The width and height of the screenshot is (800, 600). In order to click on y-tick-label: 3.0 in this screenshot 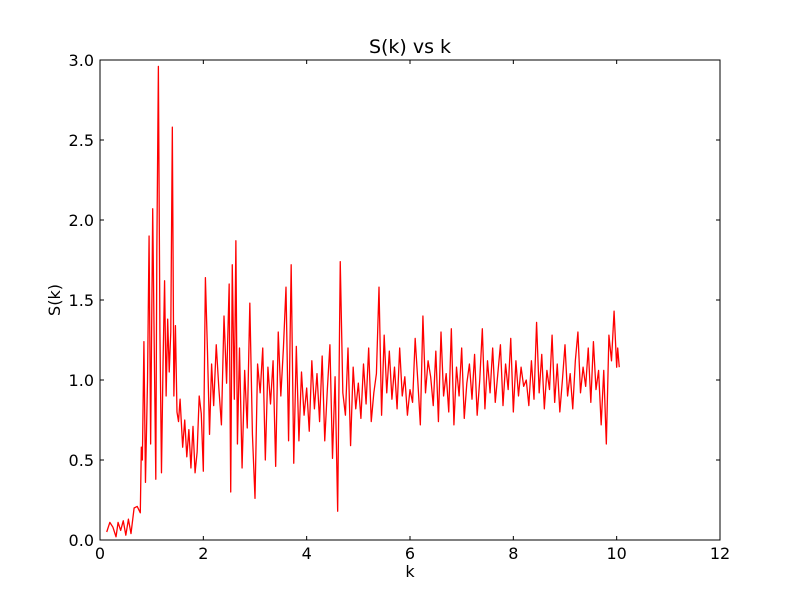, I will do `click(81, 60)`.